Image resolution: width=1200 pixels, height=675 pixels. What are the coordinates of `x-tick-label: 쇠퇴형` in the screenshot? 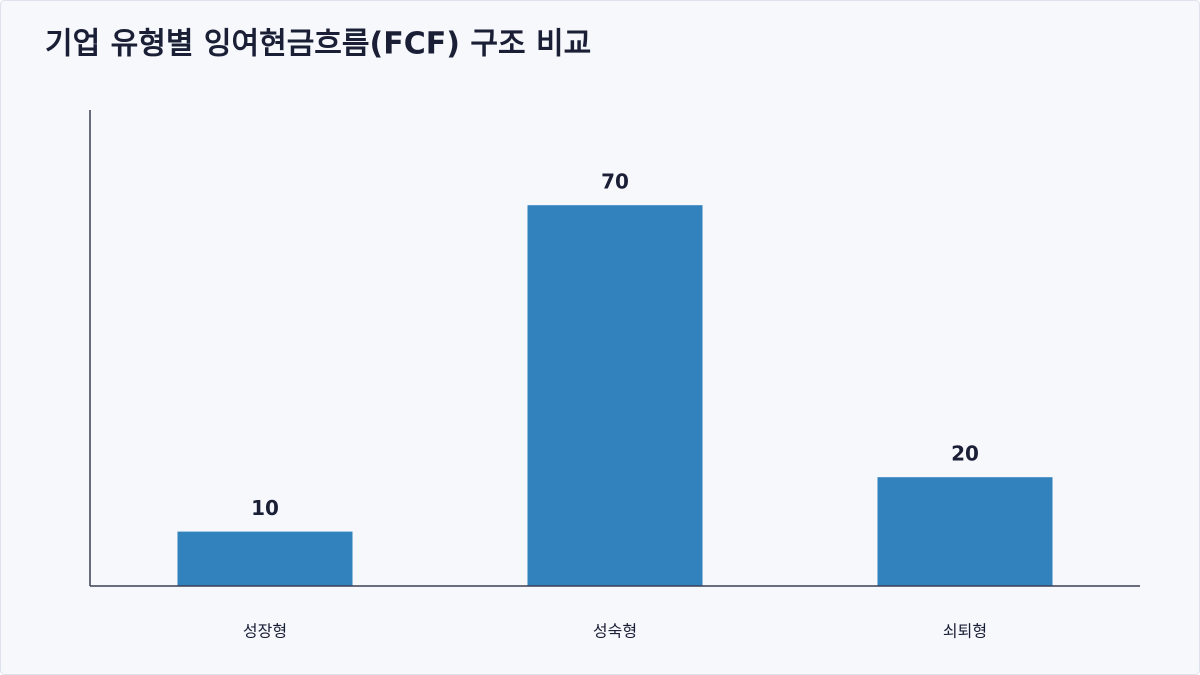 It's located at (965, 631).